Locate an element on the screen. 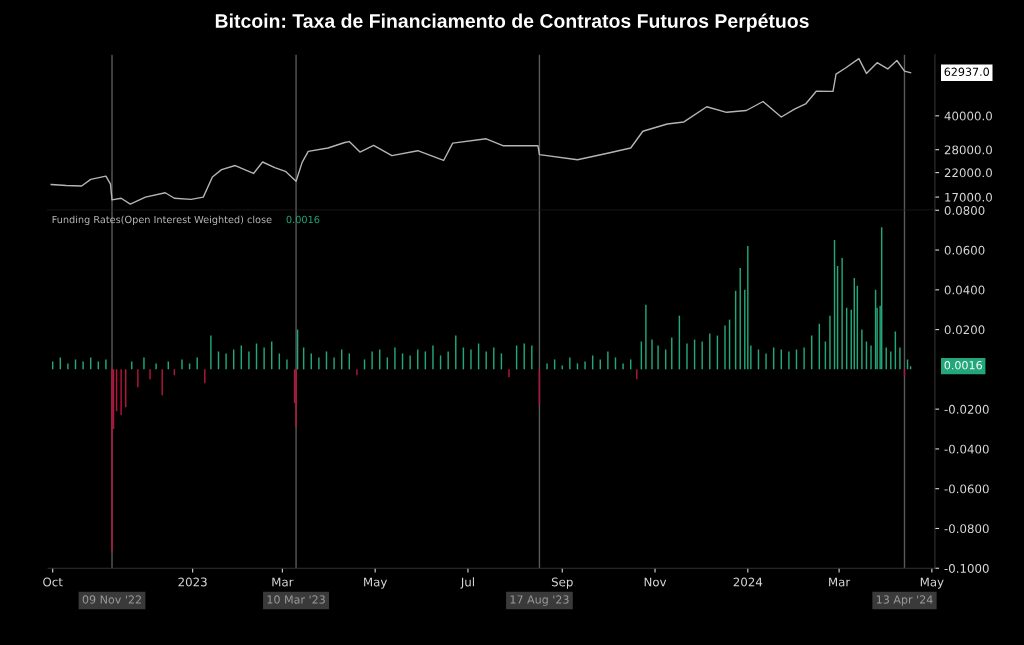  x-tick-label: Sep is located at coordinates (562, 583).